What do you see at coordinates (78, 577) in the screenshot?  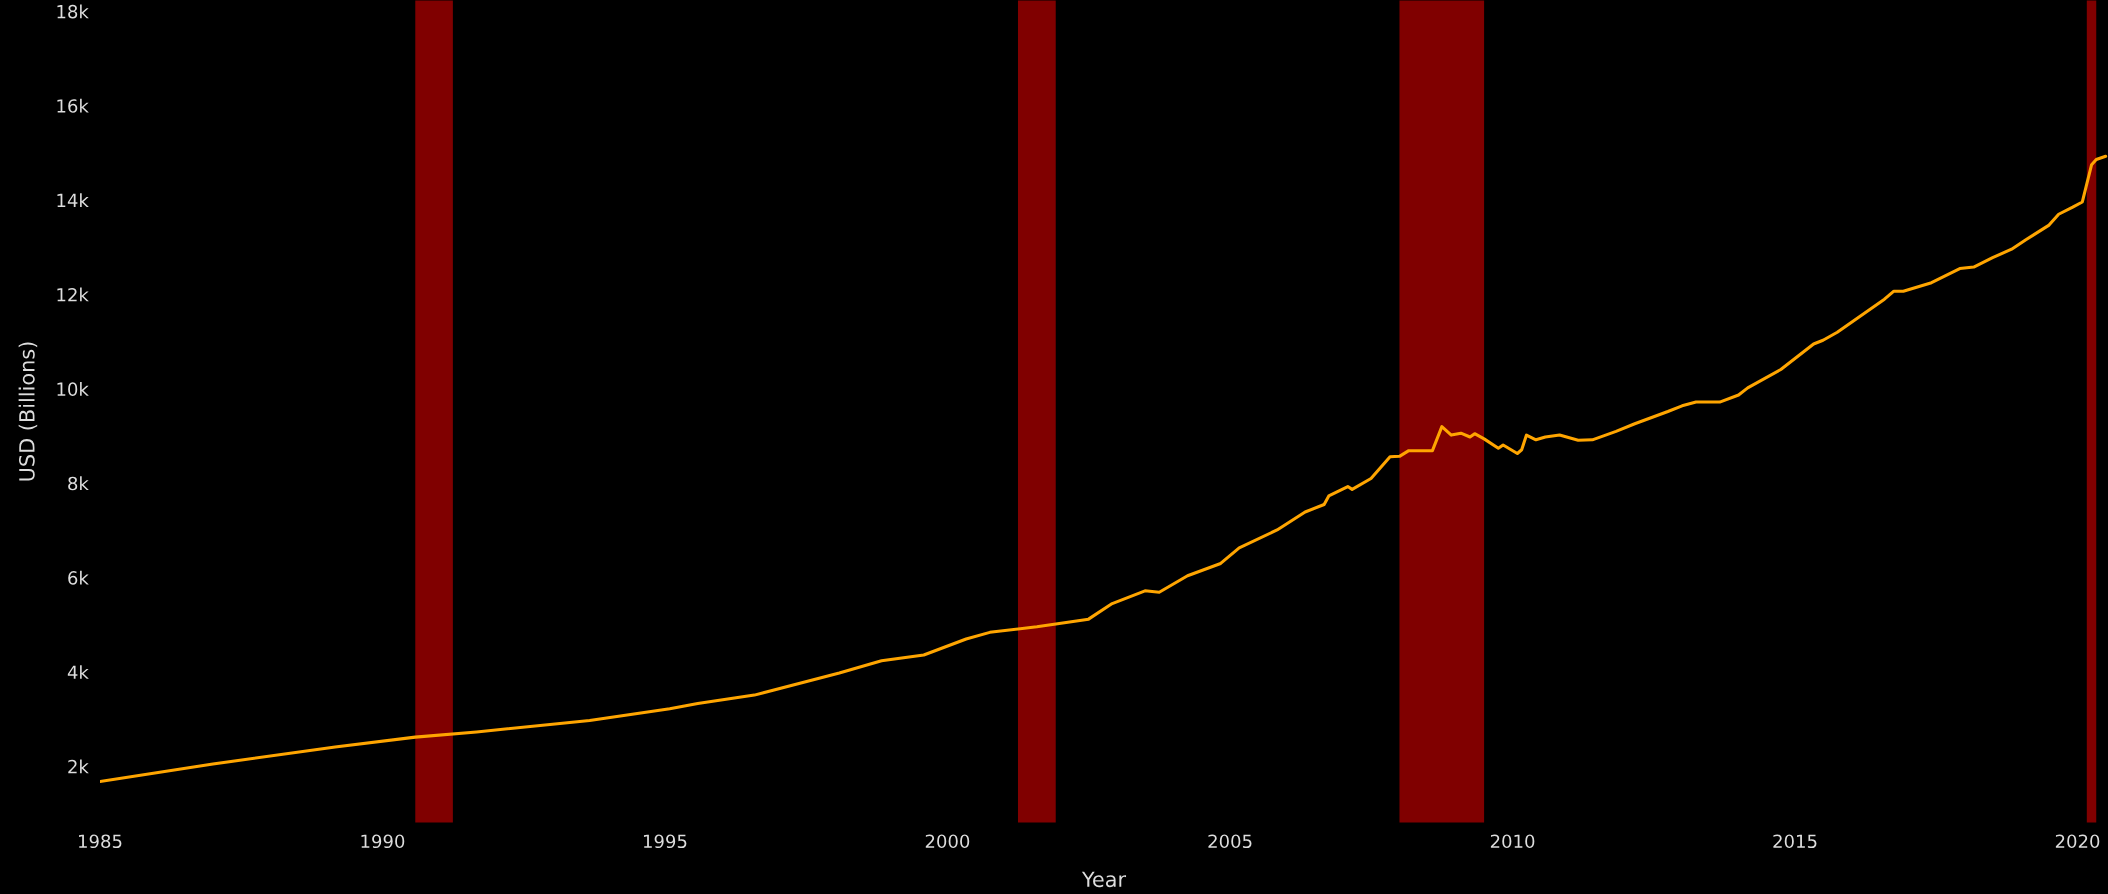 I see `y-tick-label: 6k` at bounding box center [78, 577].